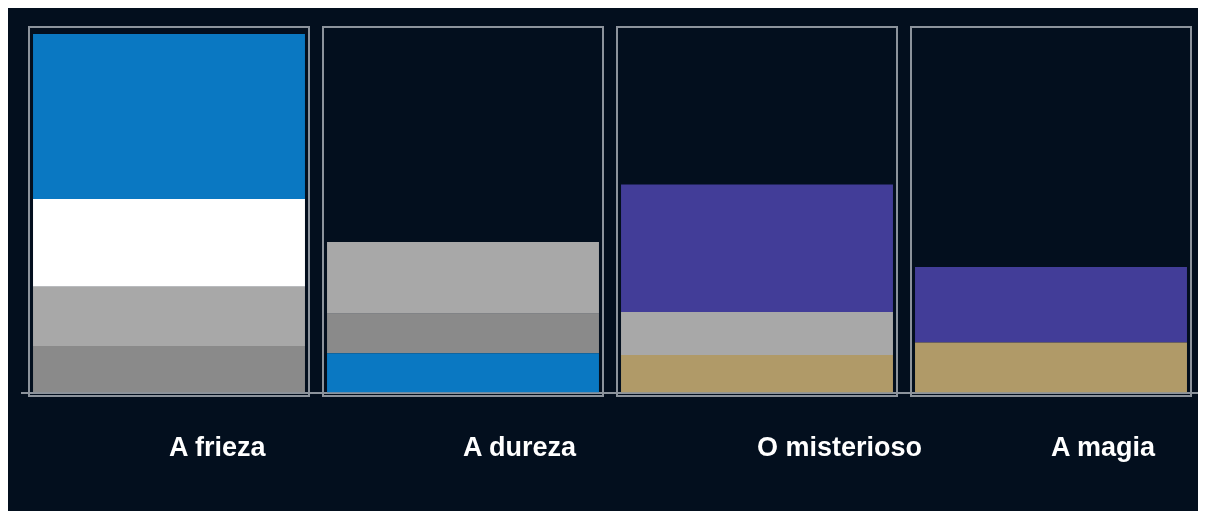 Image resolution: width=1206 pixels, height=519 pixels. What do you see at coordinates (840, 447) in the screenshot?
I see `x-tick-label: O misterioso` at bounding box center [840, 447].